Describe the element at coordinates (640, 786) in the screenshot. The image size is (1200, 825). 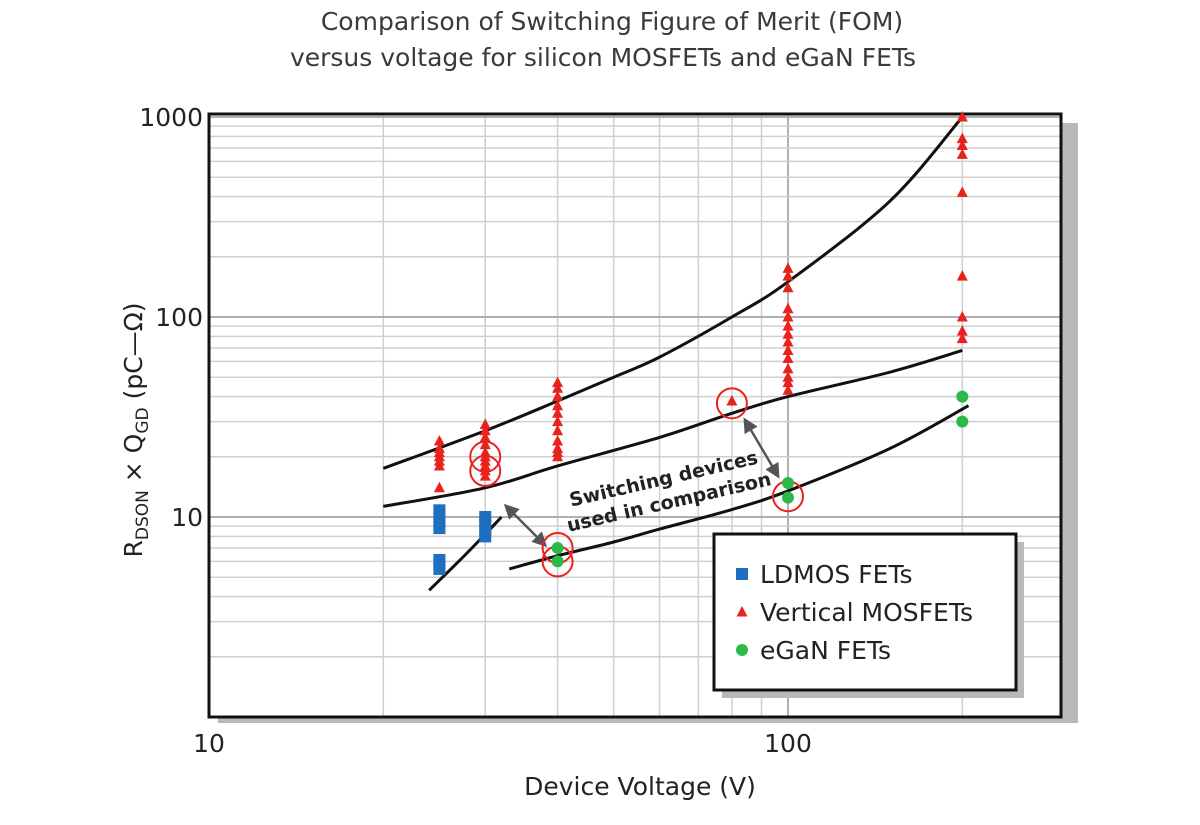
I see `x-axis-label: Device Voltage (V)` at that location.